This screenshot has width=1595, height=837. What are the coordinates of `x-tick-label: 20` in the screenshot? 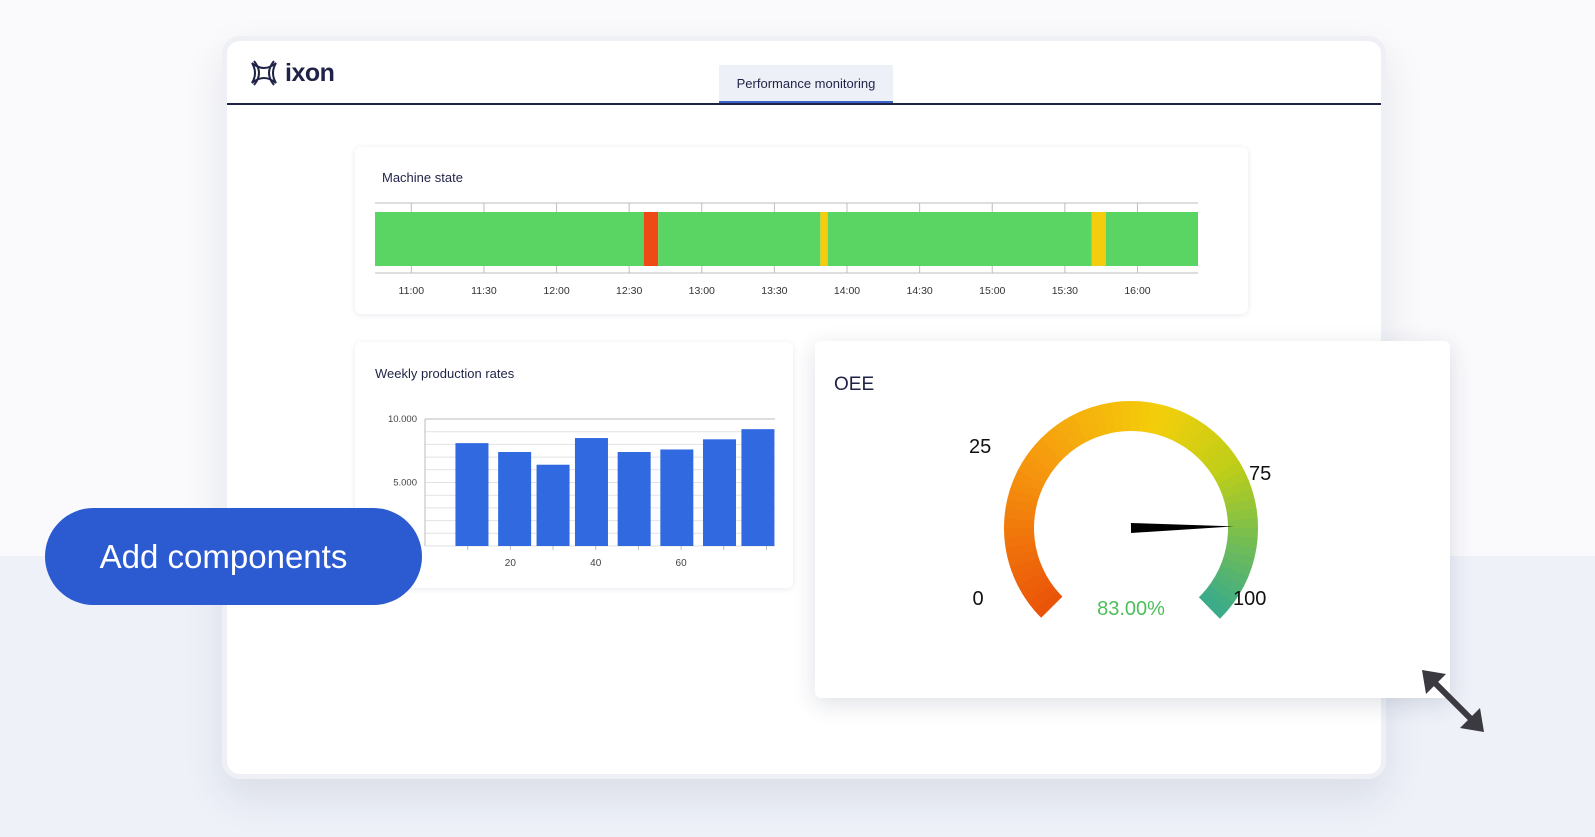 It's located at (511, 563).